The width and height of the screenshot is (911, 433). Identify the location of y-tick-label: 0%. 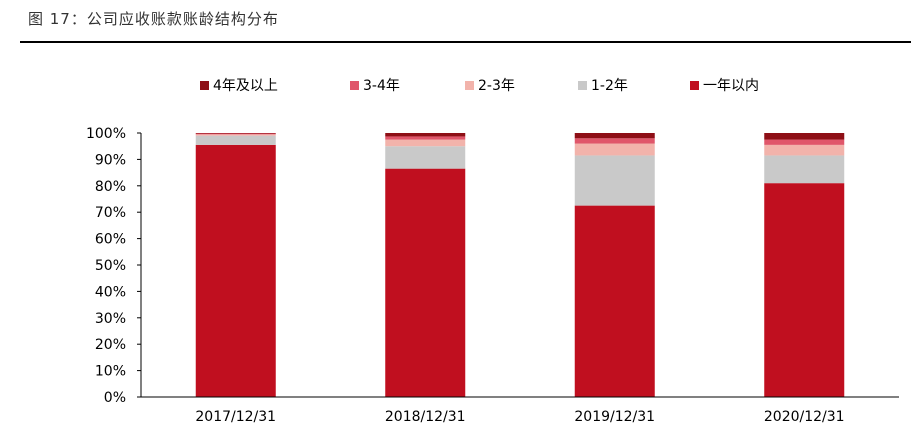
(115, 398).